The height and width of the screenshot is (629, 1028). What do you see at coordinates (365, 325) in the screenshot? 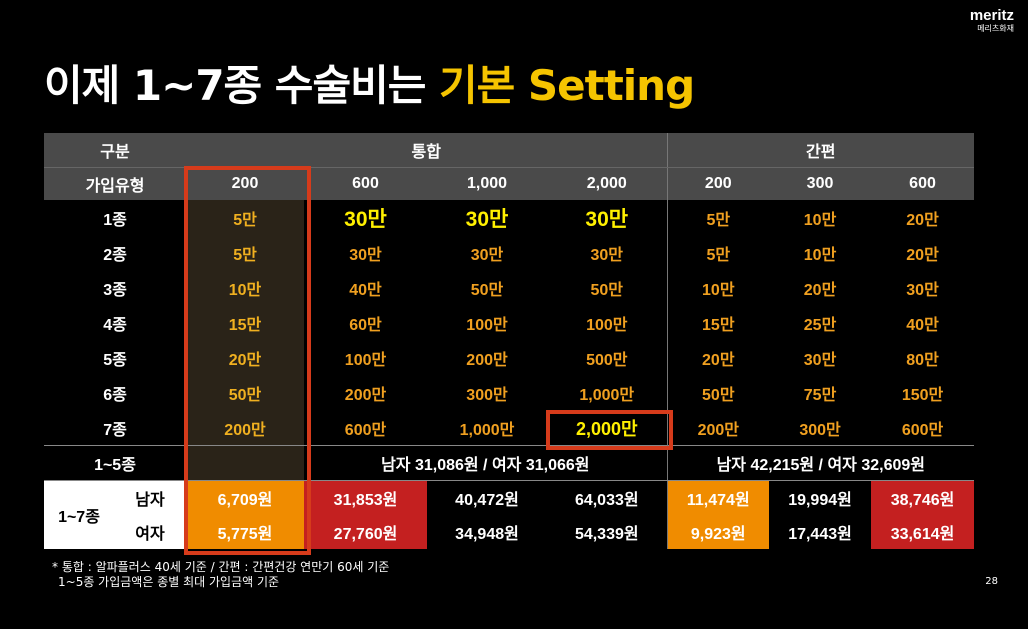
I see `table-cell: 60만` at bounding box center [365, 325].